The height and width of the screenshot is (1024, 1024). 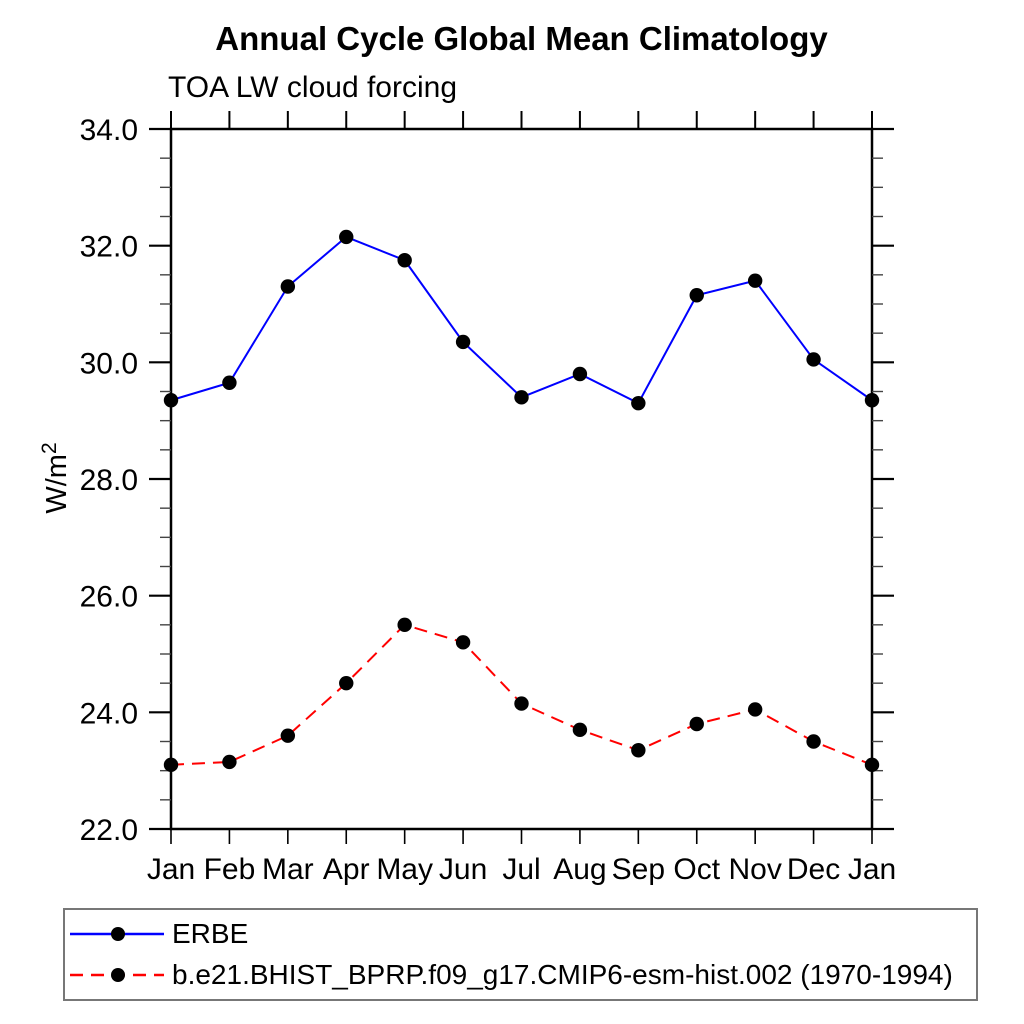 What do you see at coordinates (463, 869) in the screenshot?
I see `svg-text: Jun` at bounding box center [463, 869].